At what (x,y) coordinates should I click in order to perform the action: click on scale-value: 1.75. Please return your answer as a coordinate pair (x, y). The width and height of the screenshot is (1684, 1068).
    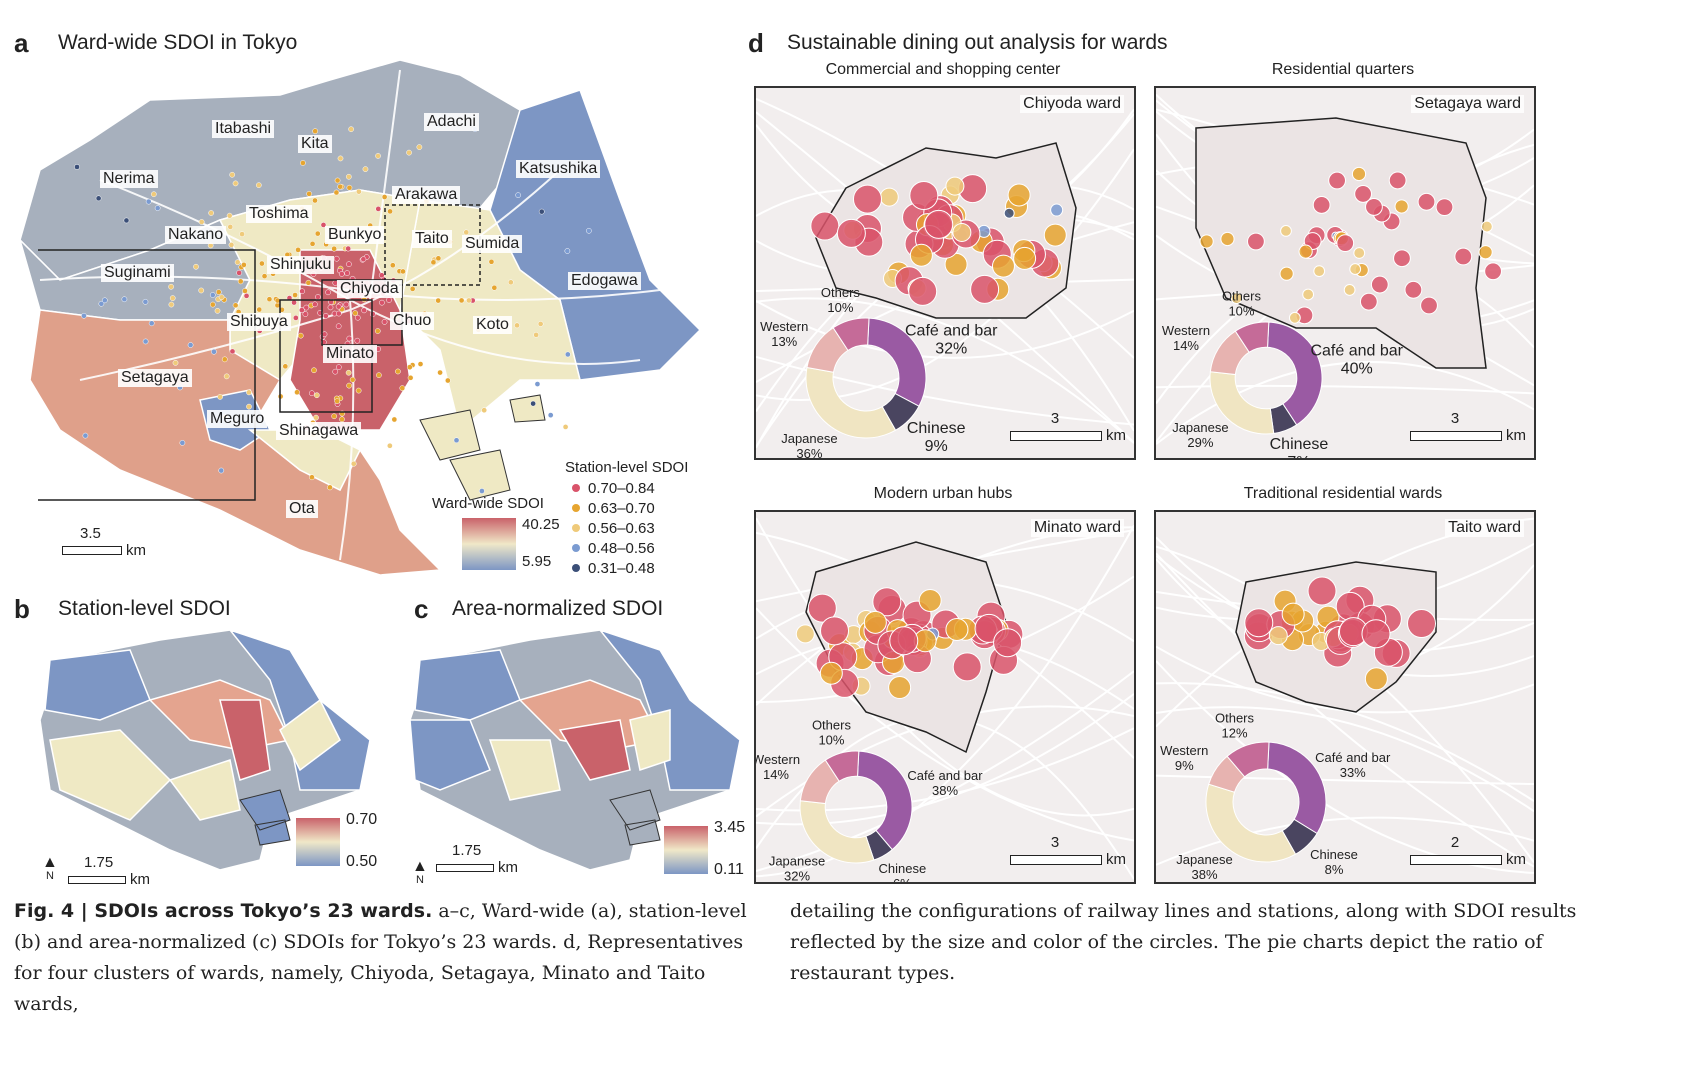
    Looking at the image, I should click on (467, 850).